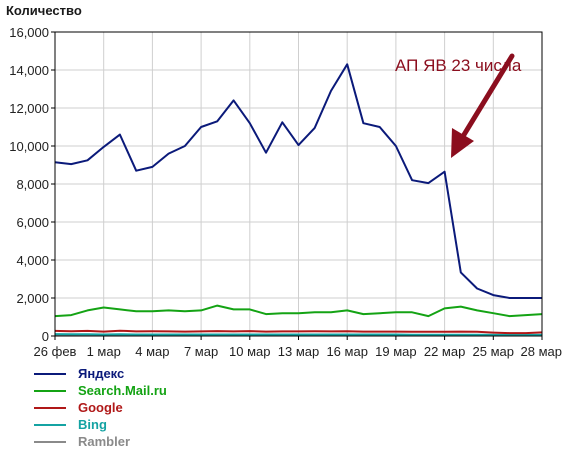 Image resolution: width=566 pixels, height=450 pixels. I want to click on x-tick-label: 1 мар, so click(104, 351).